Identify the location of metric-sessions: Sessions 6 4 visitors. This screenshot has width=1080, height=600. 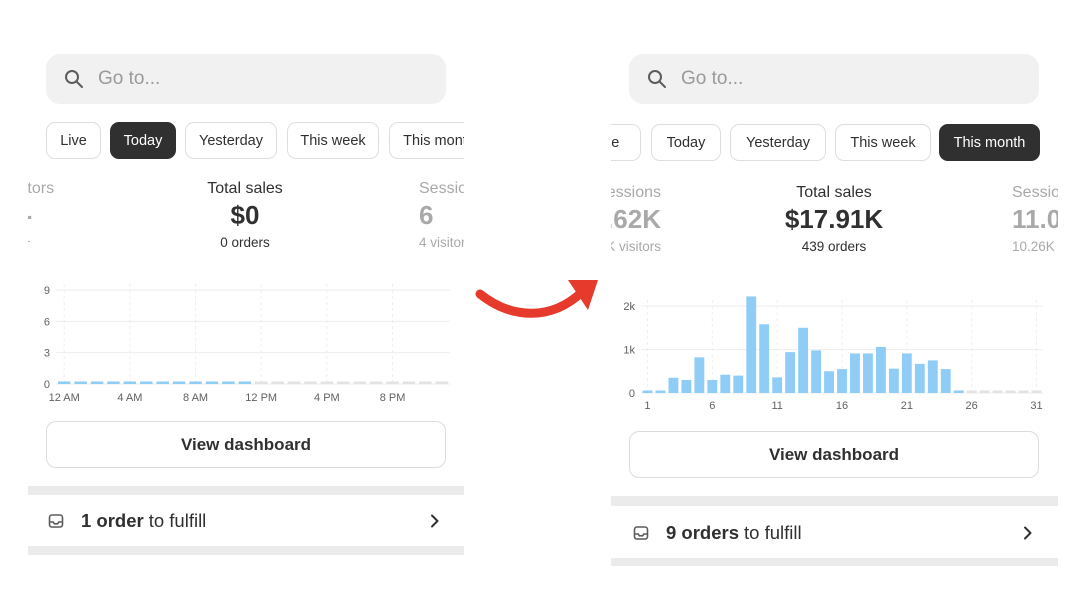
(441, 215).